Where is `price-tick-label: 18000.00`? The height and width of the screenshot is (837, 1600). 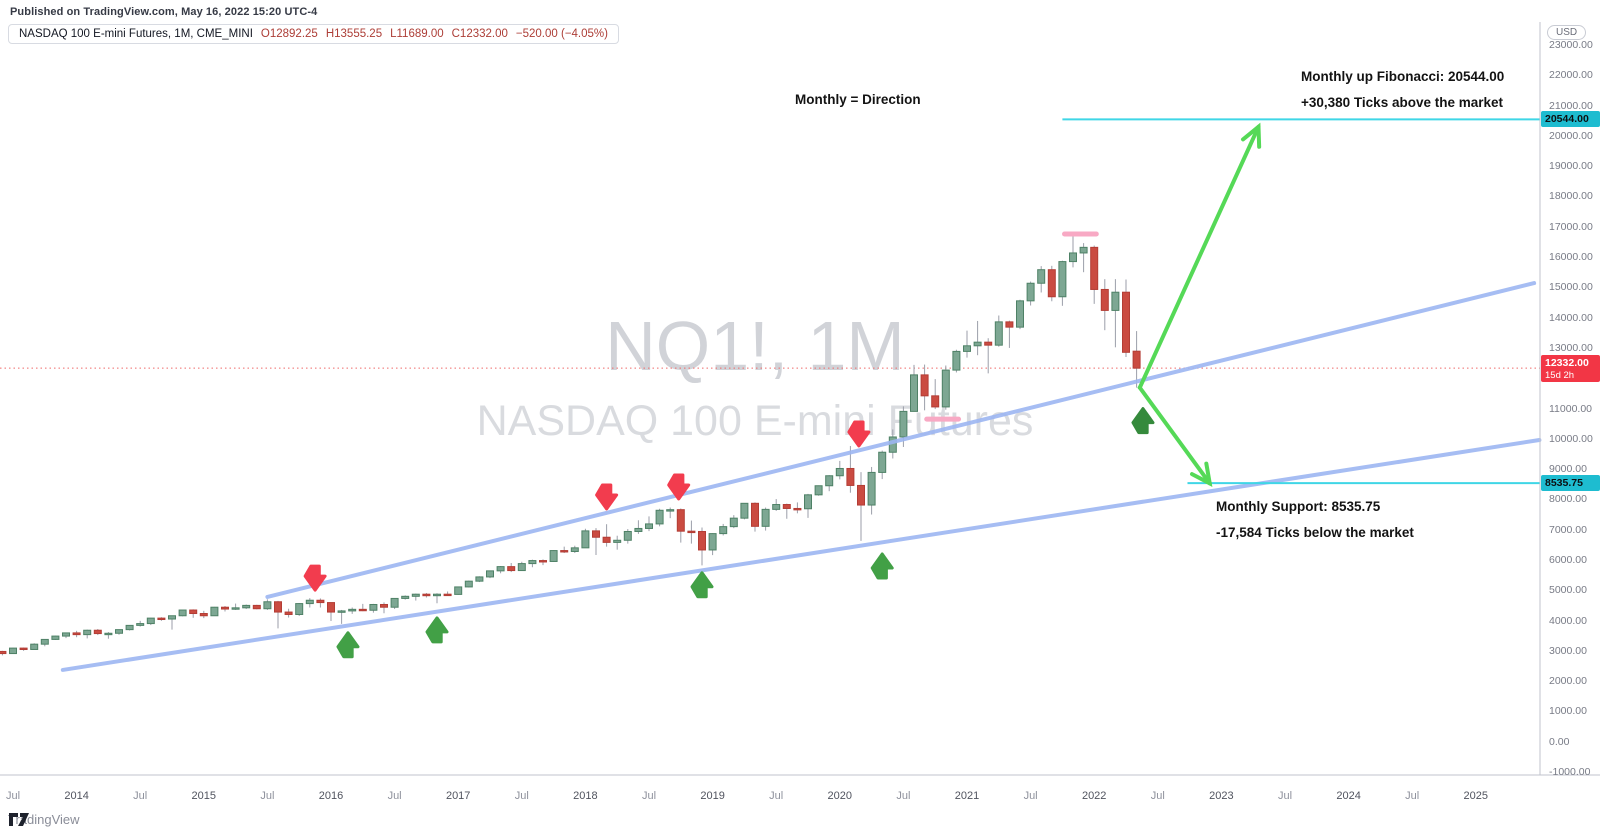 price-tick-label: 18000.00 is located at coordinates (1571, 196).